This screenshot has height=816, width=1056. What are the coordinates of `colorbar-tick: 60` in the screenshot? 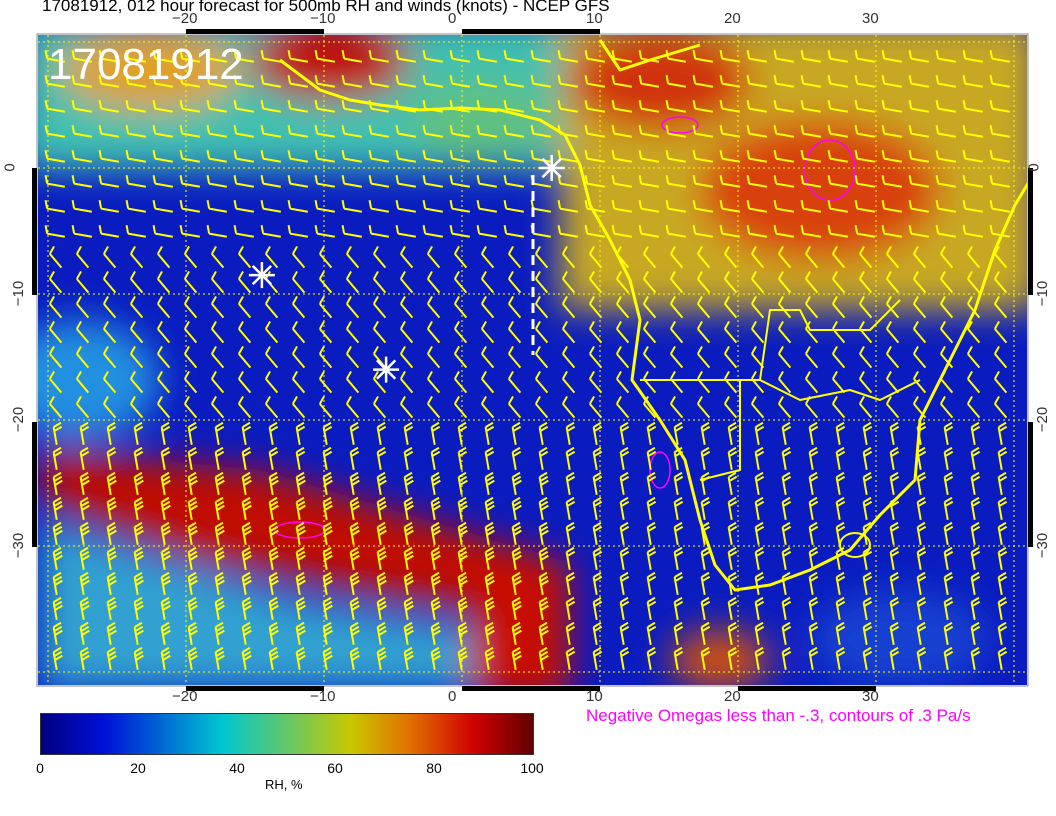 It's located at (335, 768).